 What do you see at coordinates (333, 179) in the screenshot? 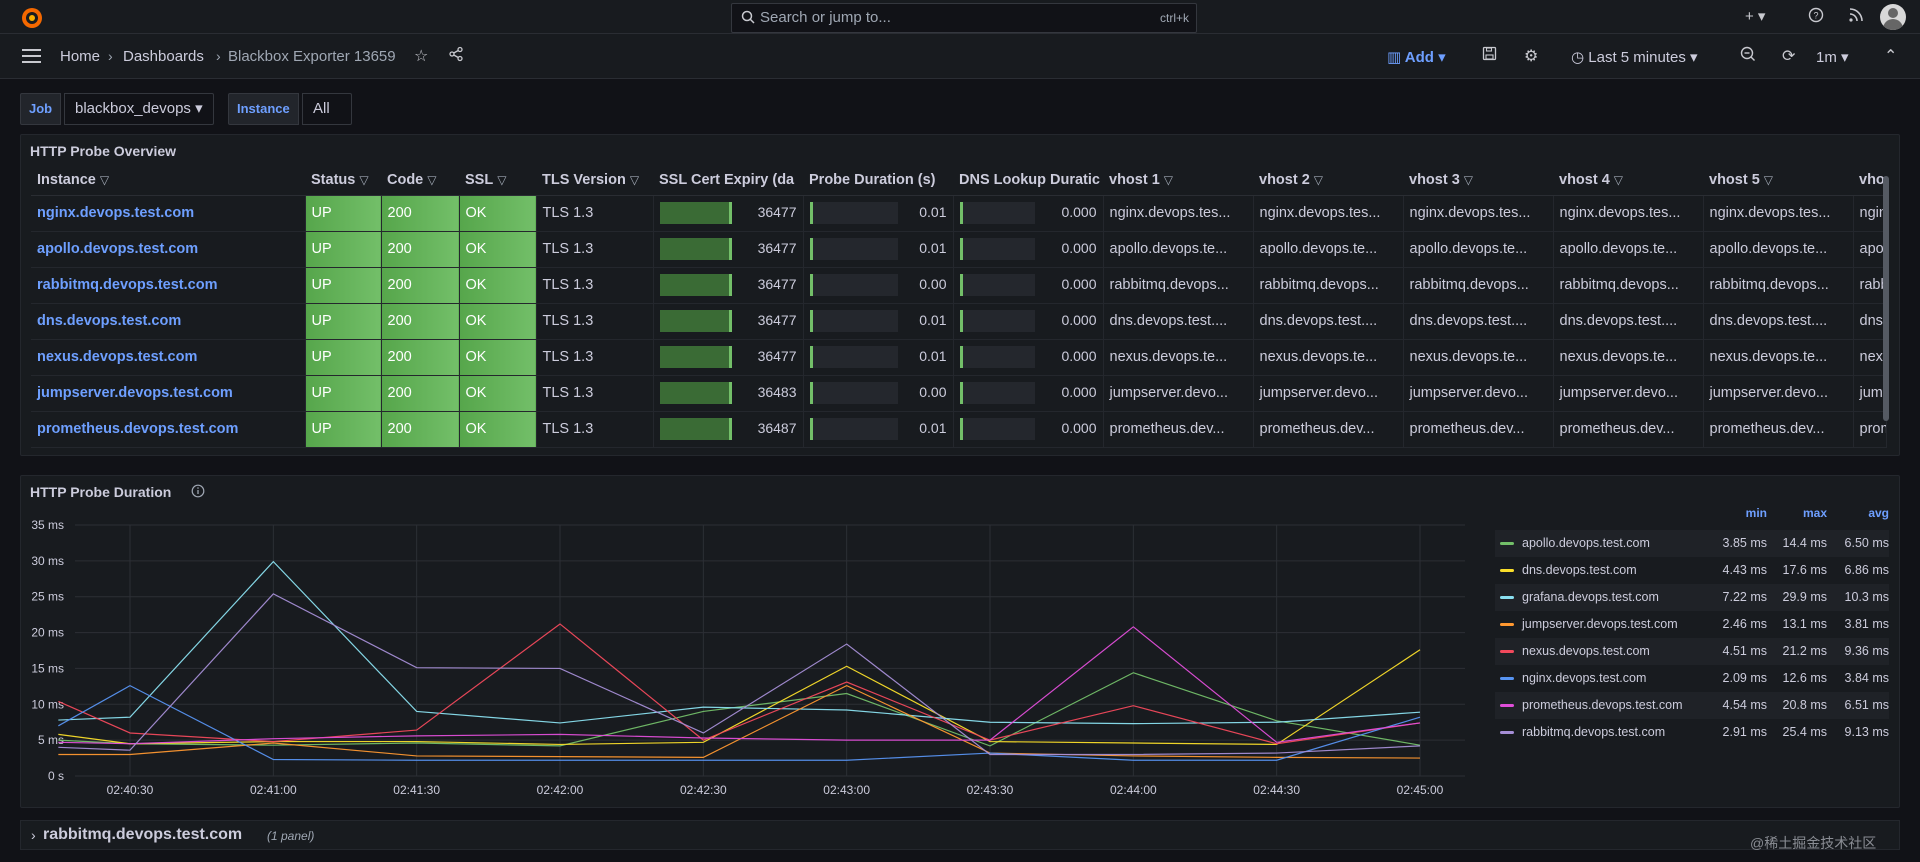
I see `column-header-label: Status` at bounding box center [333, 179].